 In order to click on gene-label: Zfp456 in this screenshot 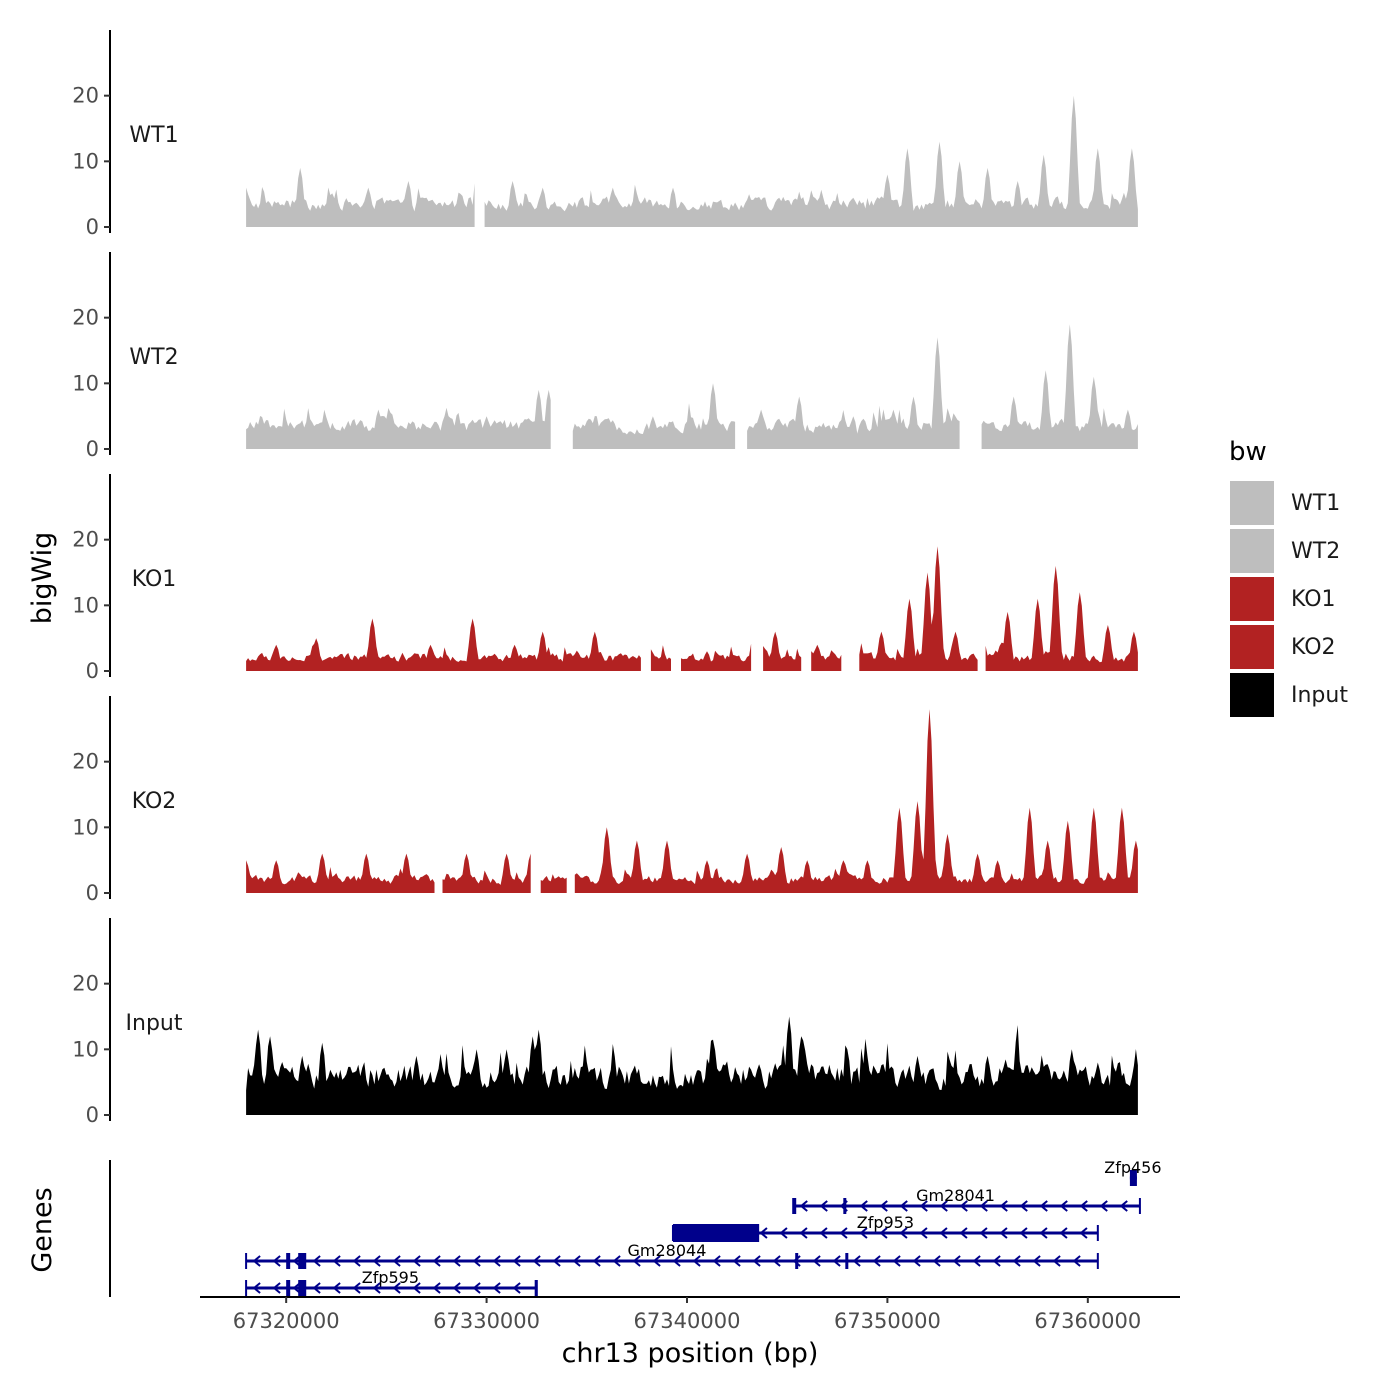, I will do `click(1132, 1167)`.